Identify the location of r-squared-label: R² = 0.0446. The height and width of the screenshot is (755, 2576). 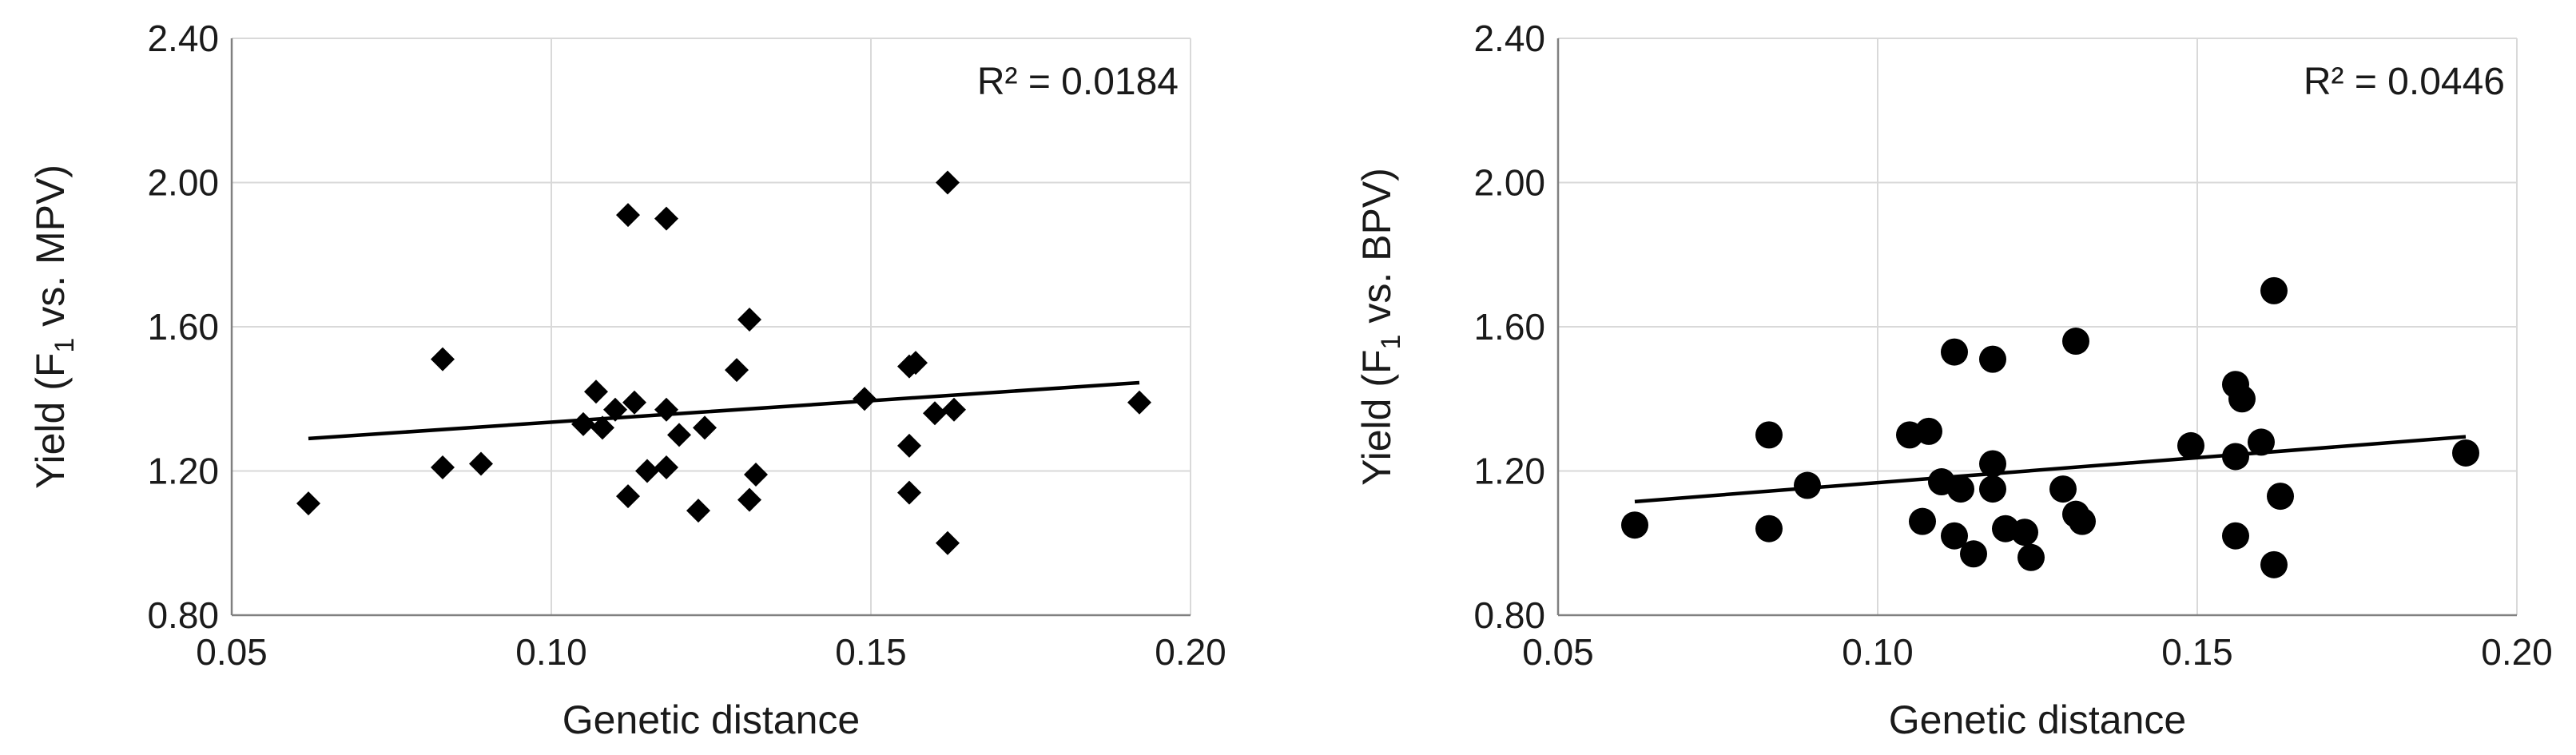
(2404, 82).